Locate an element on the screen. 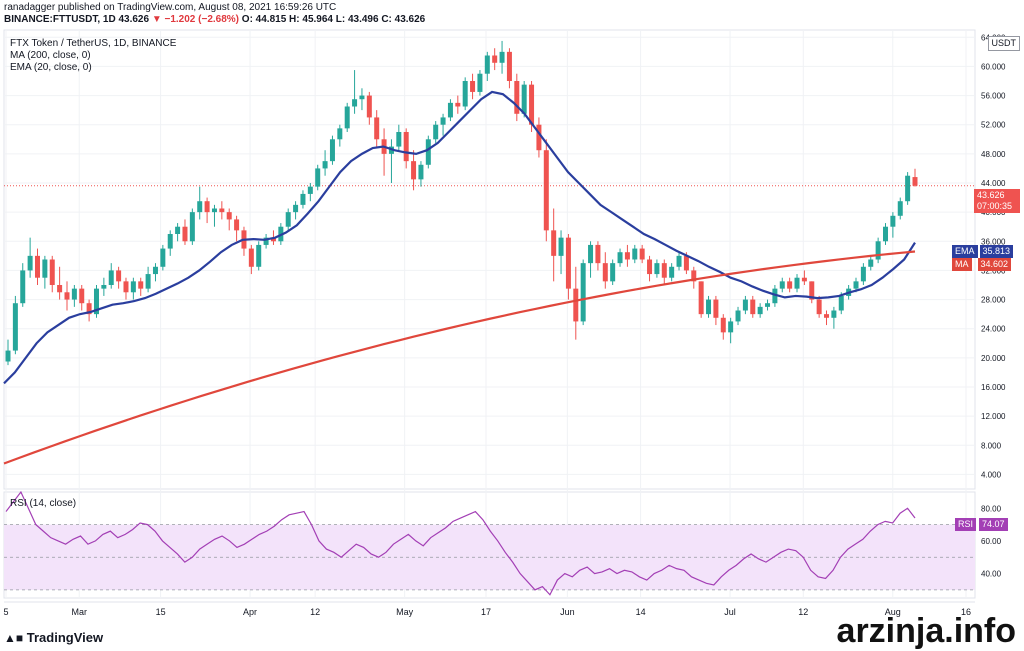 Image resolution: width=1024 pixels, height=651 pixels. ma-badge-label: MA is located at coordinates (962, 264).